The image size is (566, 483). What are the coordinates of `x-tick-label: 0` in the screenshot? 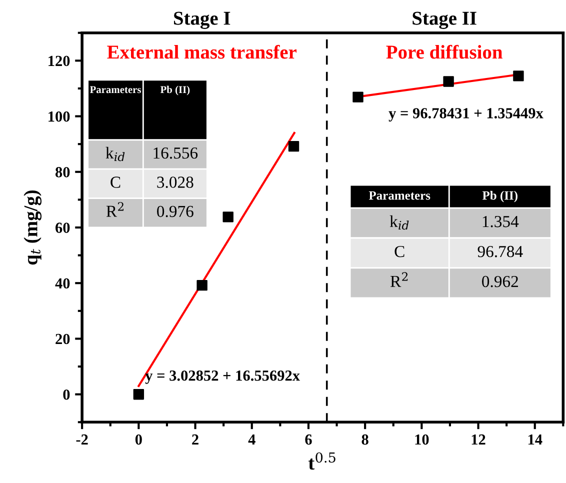 It's located at (138, 439).